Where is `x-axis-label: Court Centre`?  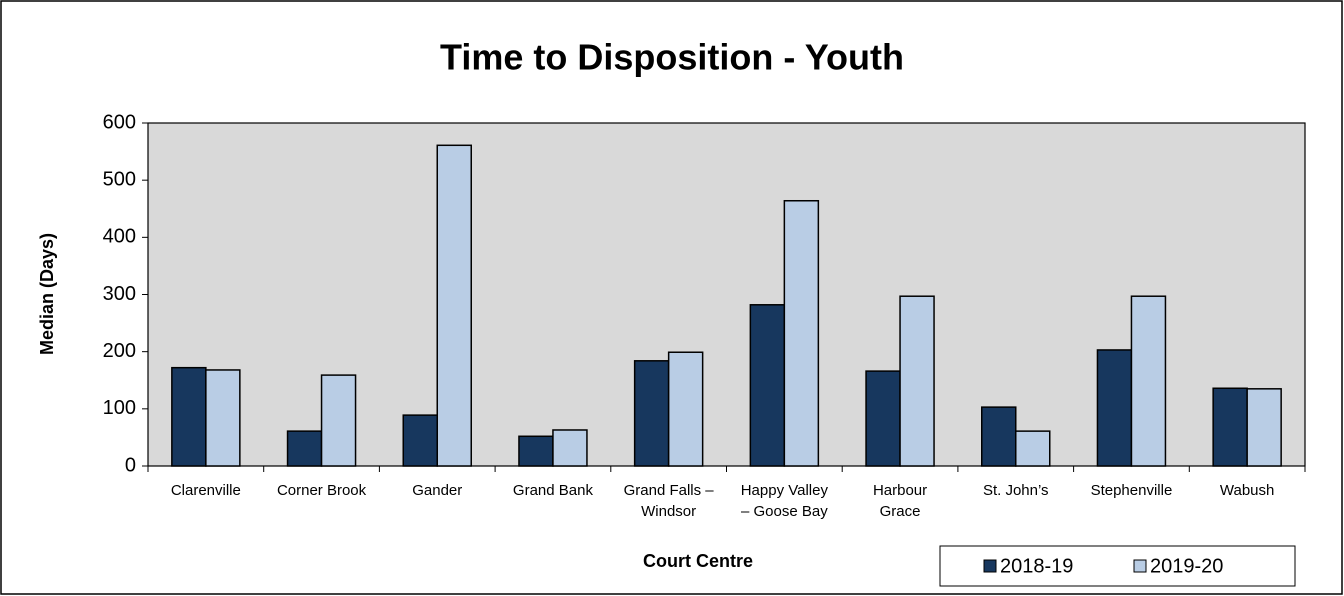
x-axis-label: Court Centre is located at coordinates (698, 561).